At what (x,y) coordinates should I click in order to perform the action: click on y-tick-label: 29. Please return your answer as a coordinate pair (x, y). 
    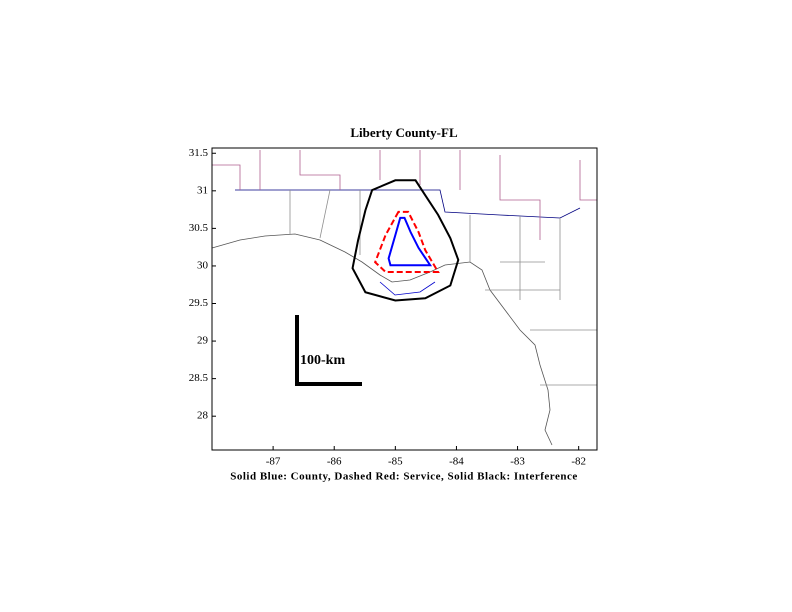
    Looking at the image, I should click on (203, 341).